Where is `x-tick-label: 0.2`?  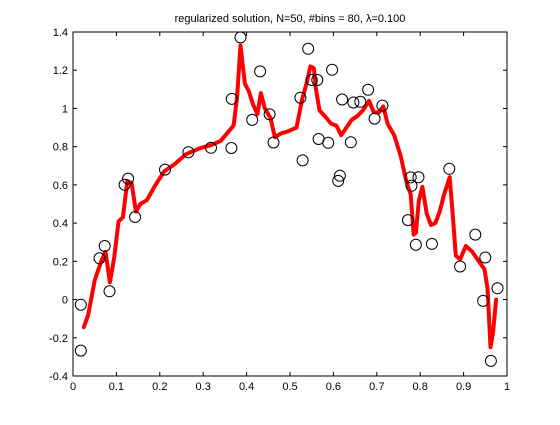
x-tick-label: 0.2 is located at coordinates (159, 387).